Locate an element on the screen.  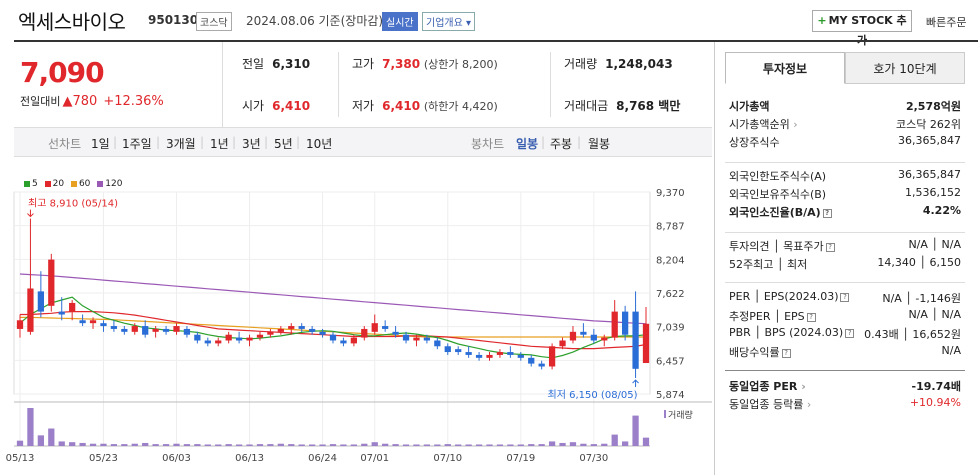
tab-daily: 일봉 is located at coordinates (527, 144).